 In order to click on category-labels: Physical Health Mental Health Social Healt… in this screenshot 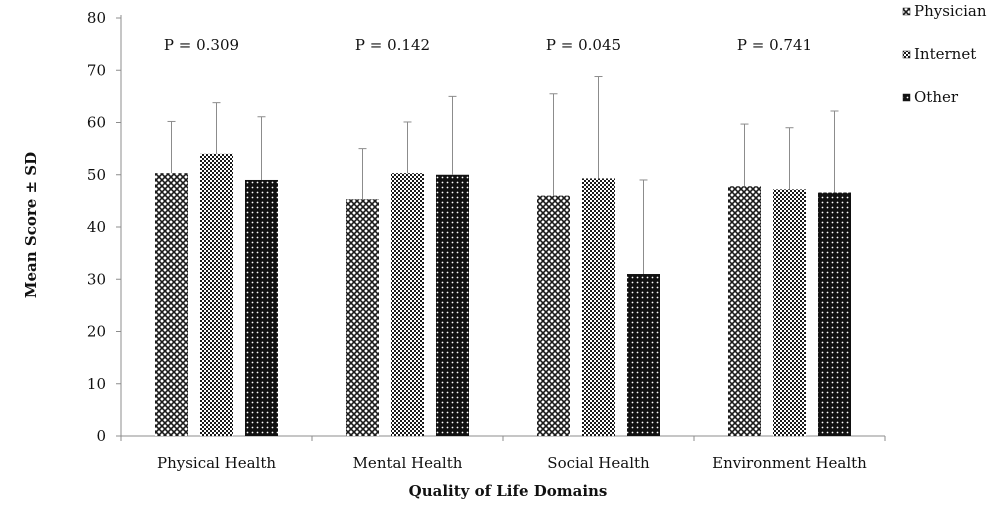, I will do `click(512, 463)`.